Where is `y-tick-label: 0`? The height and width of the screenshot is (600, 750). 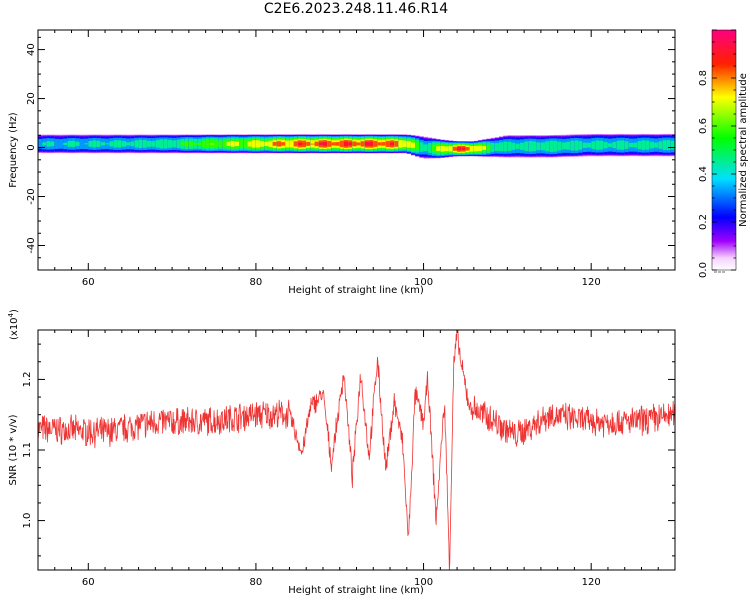 y-tick-label: 0 is located at coordinates (31, 147).